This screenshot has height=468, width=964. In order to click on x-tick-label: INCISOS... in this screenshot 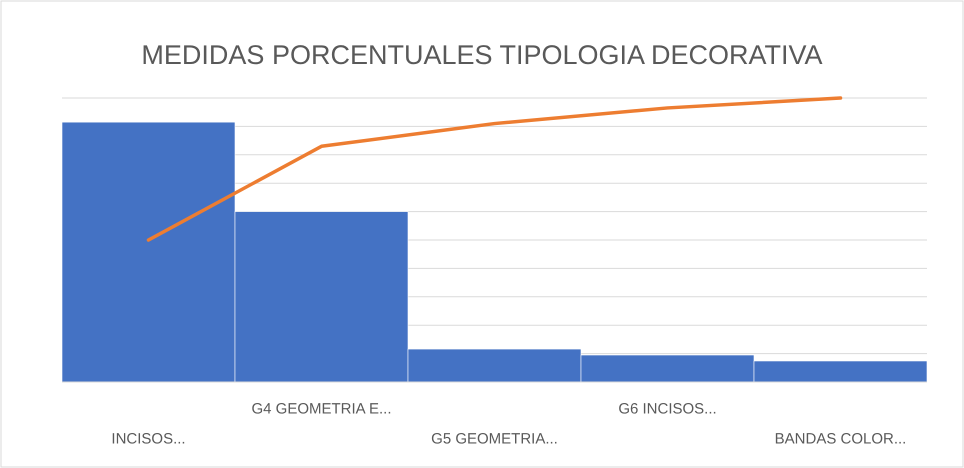, I will do `click(148, 439)`.